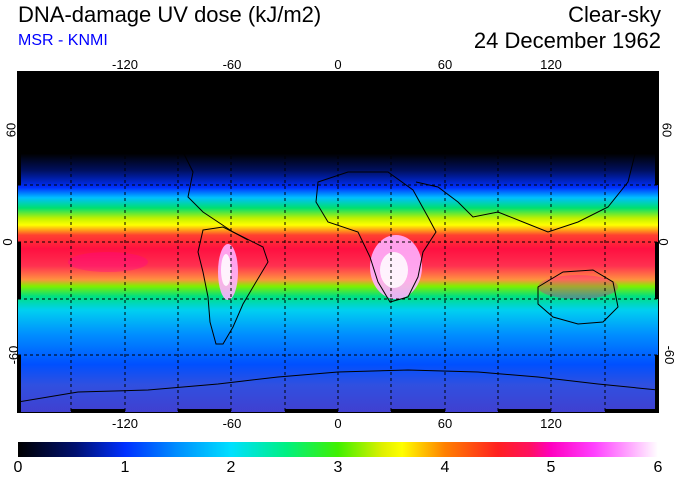 This screenshot has width=678, height=480. I want to click on coast-australia, so click(578, 297).